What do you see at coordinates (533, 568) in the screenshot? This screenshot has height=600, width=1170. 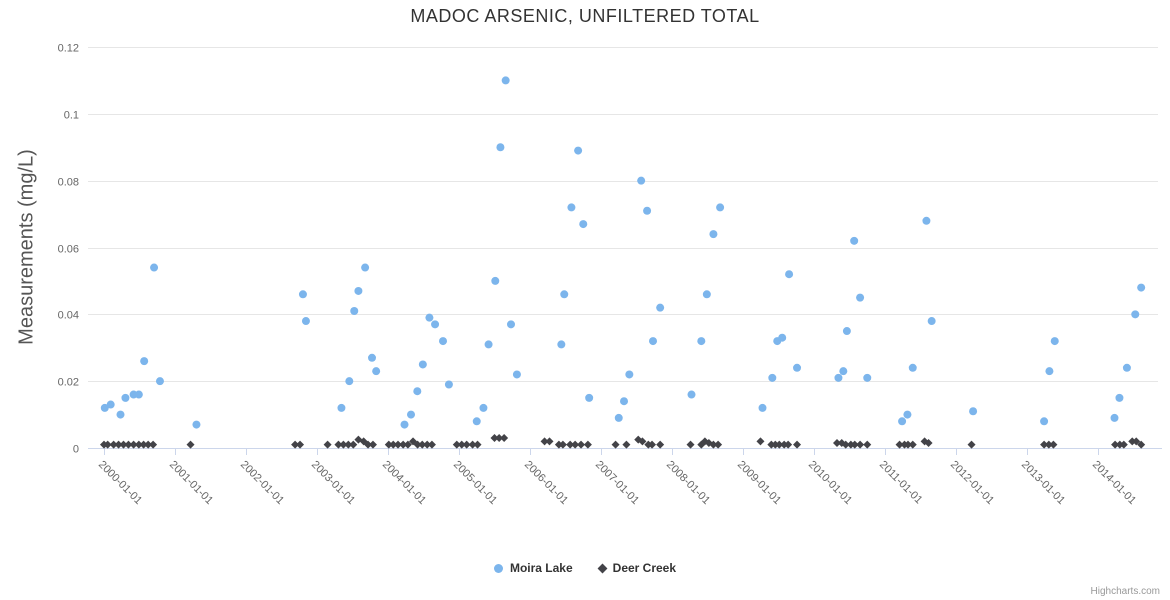 I see `legend-item-moira-lake: Moira Lake` at bounding box center [533, 568].